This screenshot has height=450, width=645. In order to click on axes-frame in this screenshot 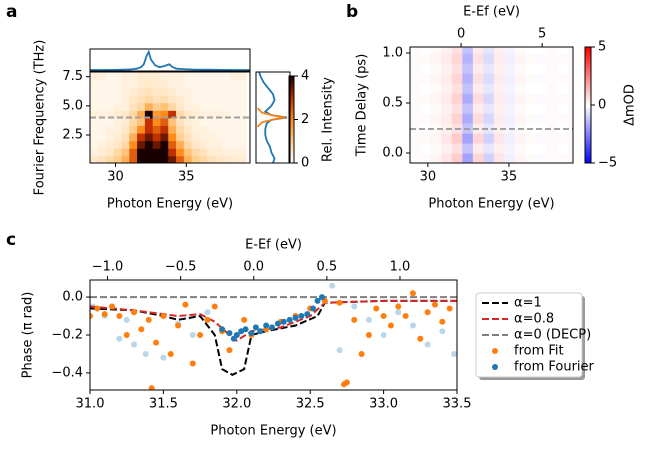, I will do `click(491, 105)`.